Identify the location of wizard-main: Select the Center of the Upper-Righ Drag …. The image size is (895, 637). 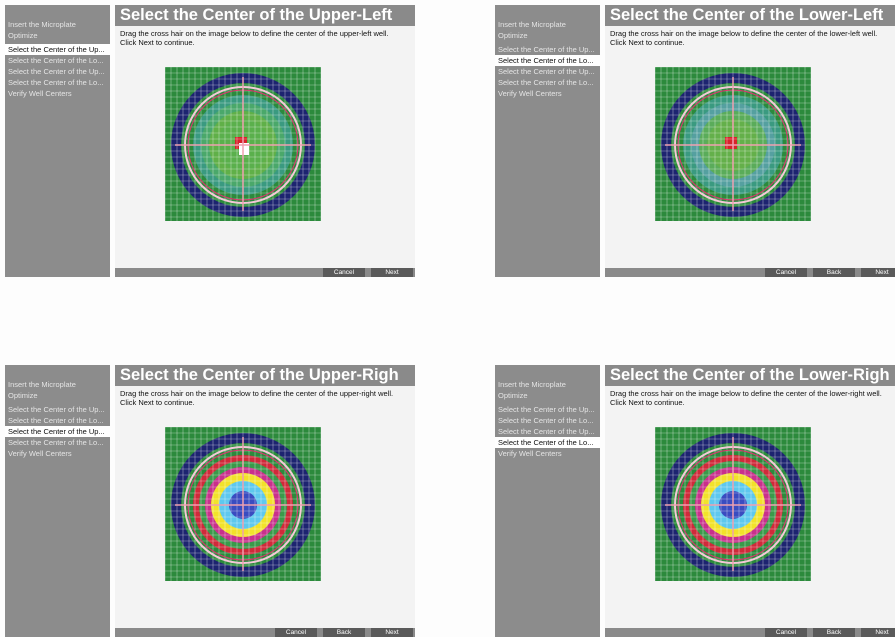
(265, 501).